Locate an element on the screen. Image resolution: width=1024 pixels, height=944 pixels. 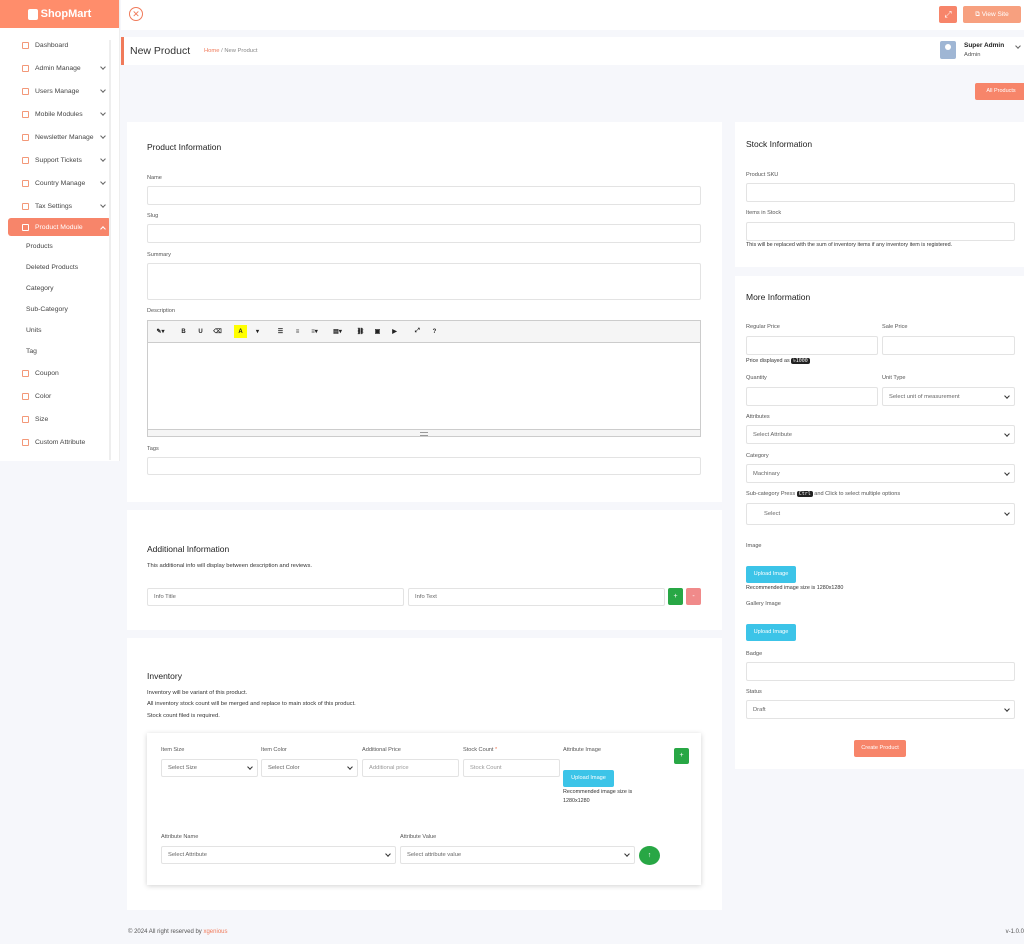
all-products-button: All Products is located at coordinates (999, 91).